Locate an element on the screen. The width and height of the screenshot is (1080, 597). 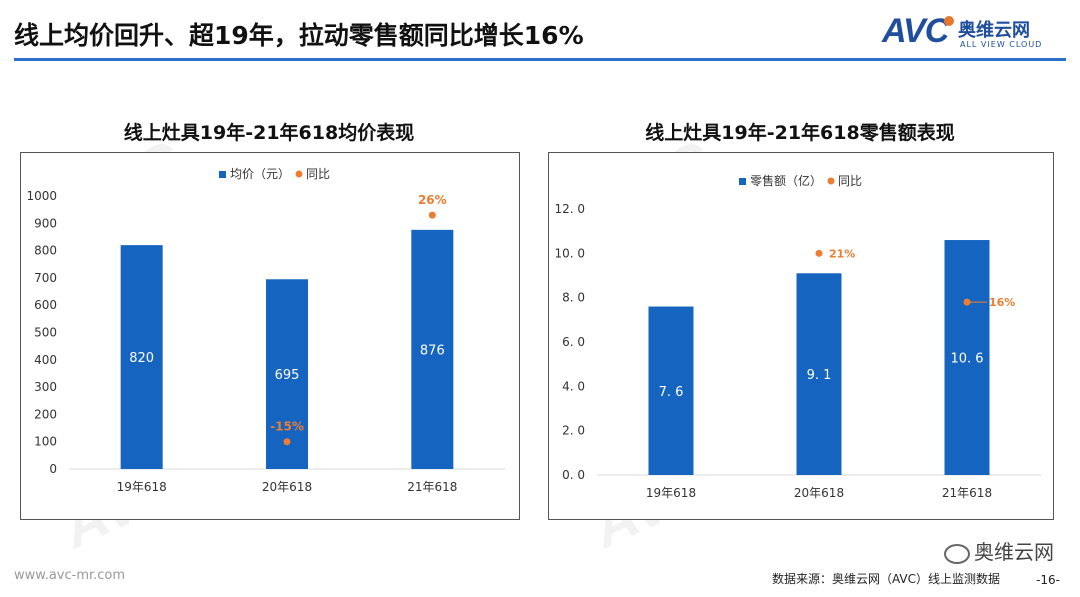
chart-1-title: 线上灶具19年-21年618均价表现 is located at coordinates (269, 133).